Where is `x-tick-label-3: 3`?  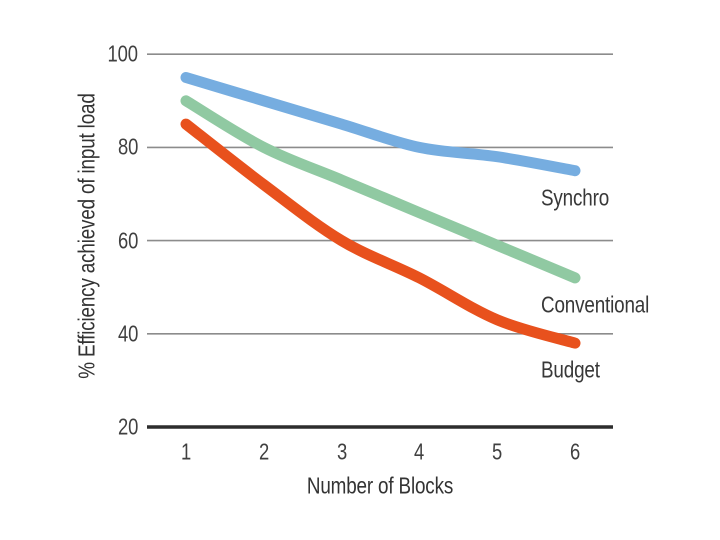
x-tick-label-3: 3 is located at coordinates (341, 451).